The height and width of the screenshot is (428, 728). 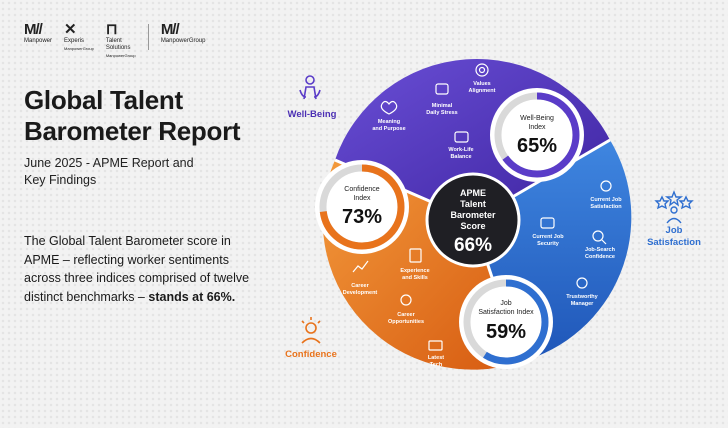 I want to click on benchmark-careerdev-1: Career, so click(x=360, y=286).